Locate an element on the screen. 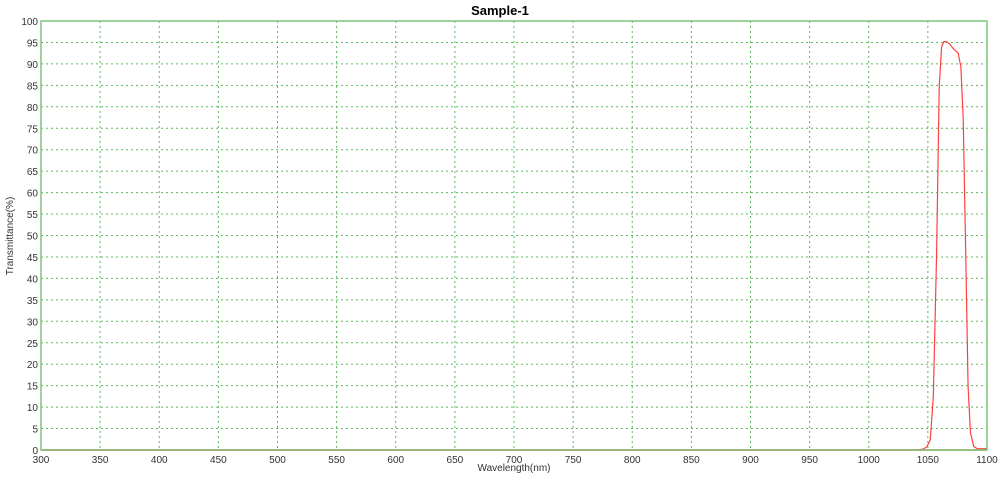  x-tick-label: 300 is located at coordinates (41, 460).